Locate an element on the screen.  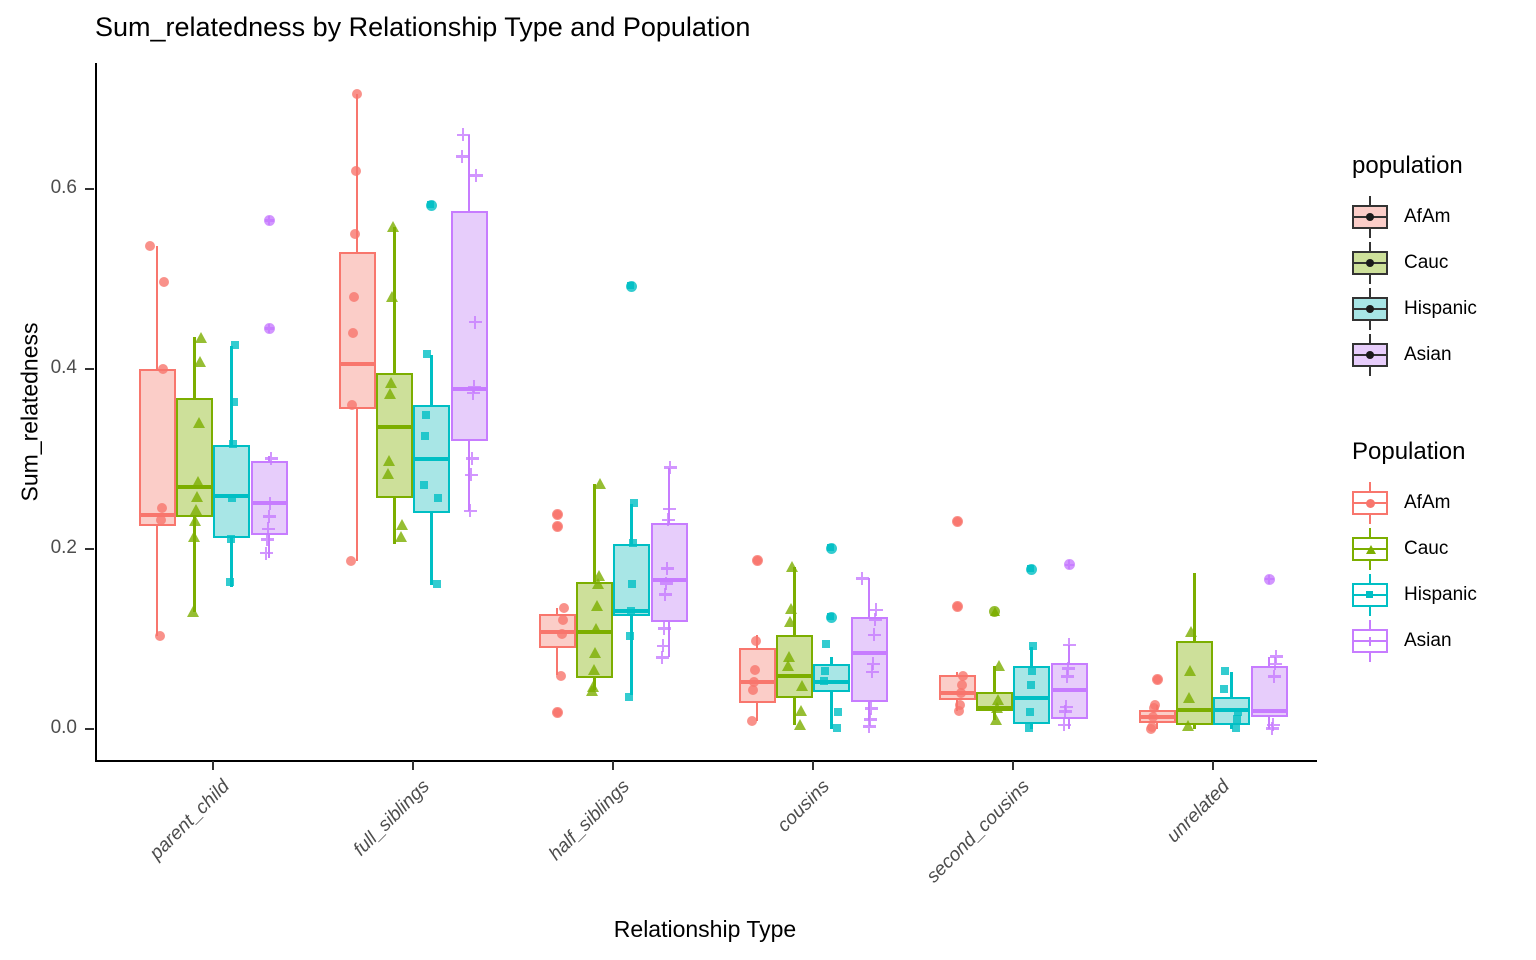
legend-title: population is located at coordinates (1407, 165).